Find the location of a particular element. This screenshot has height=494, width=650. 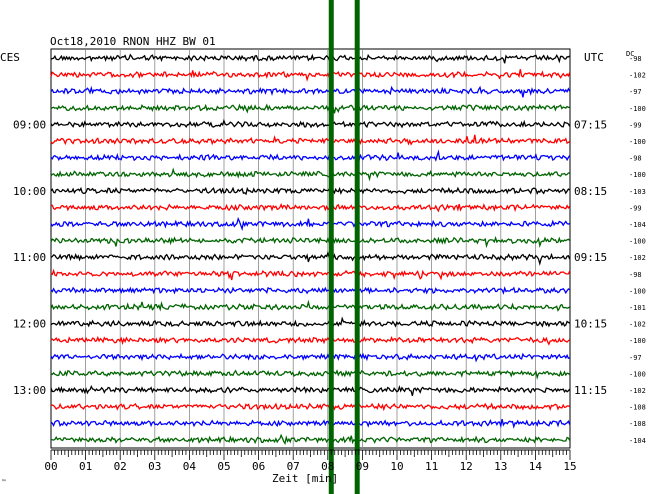

x-tick-label: 07 is located at coordinates (293, 466).